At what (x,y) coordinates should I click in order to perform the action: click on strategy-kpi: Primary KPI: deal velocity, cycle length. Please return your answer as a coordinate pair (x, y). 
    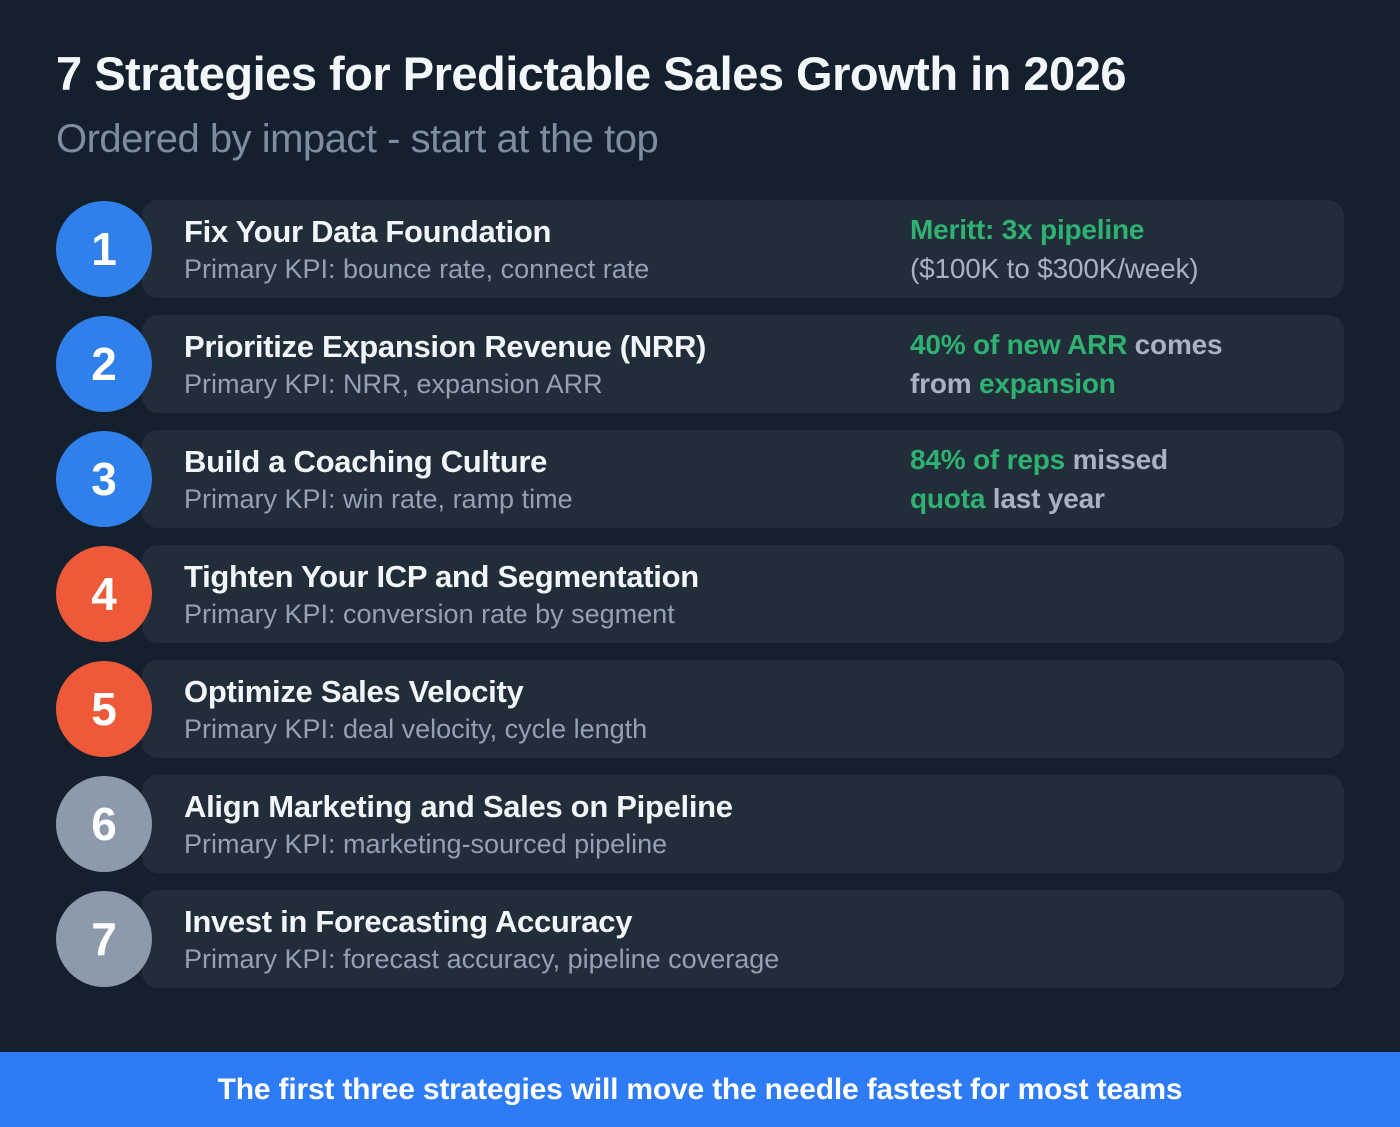
    Looking at the image, I should click on (416, 728).